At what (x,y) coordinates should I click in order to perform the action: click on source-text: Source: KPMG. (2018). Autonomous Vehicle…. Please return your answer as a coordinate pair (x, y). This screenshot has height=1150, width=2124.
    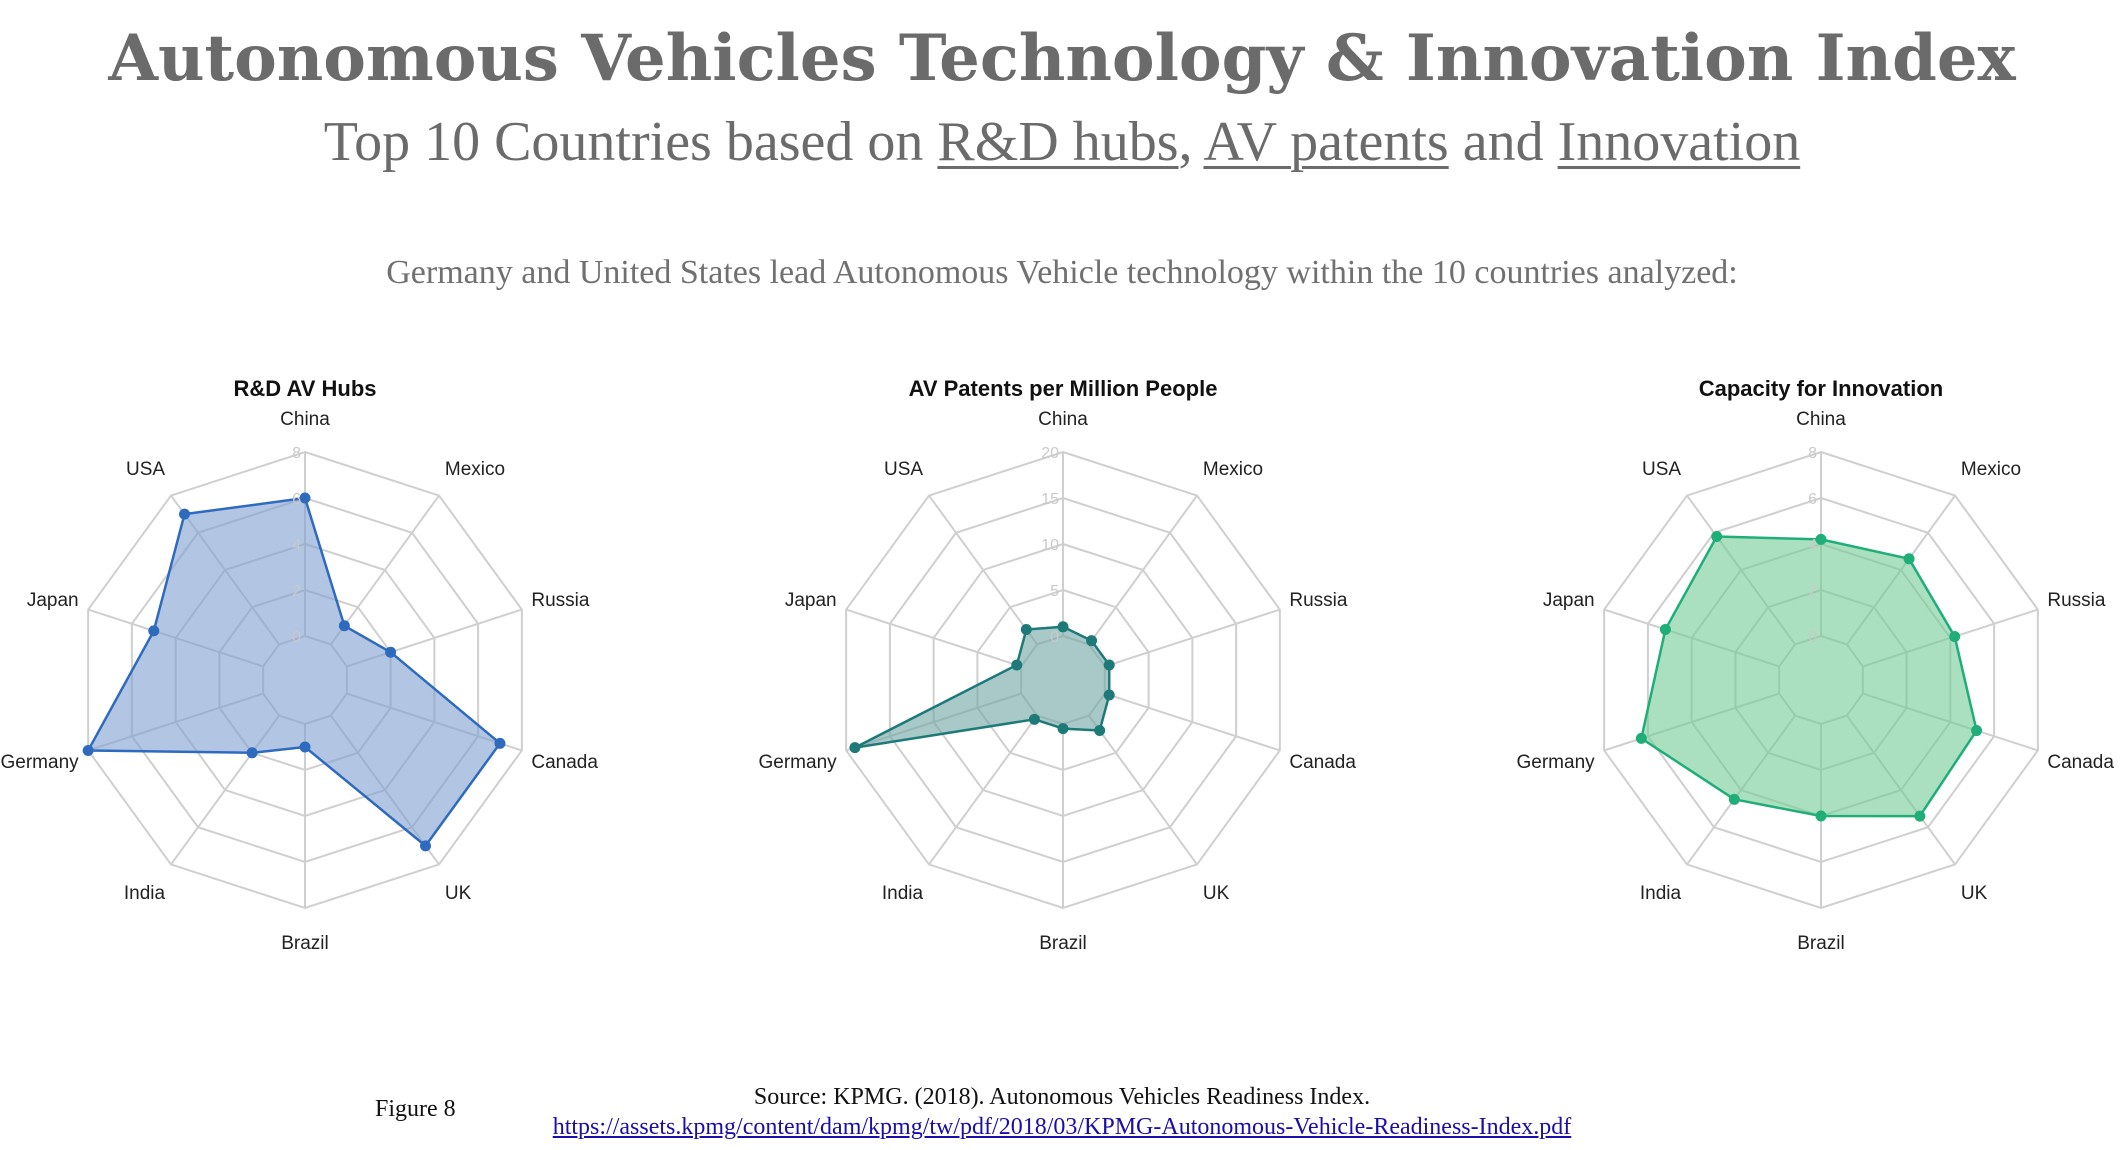
    Looking at the image, I should click on (1062, 1097).